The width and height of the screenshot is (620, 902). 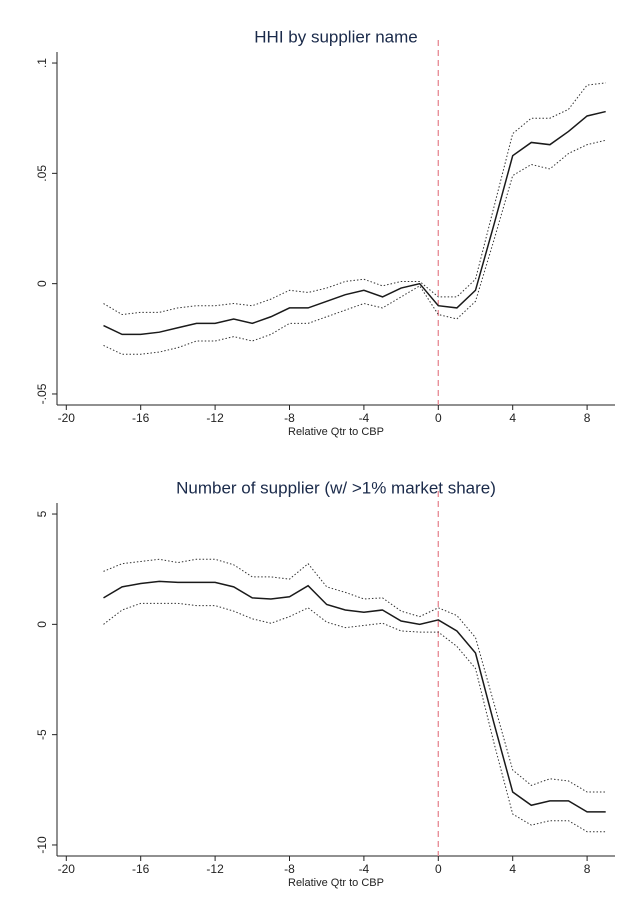 What do you see at coordinates (42, 734) in the screenshot?
I see `y-tick-label: -5` at bounding box center [42, 734].